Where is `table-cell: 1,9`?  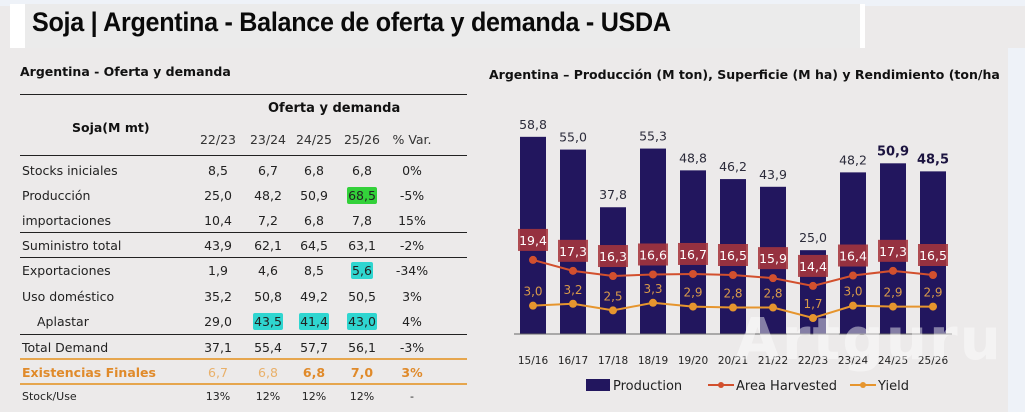
table-cell: 1,9 is located at coordinates (218, 270).